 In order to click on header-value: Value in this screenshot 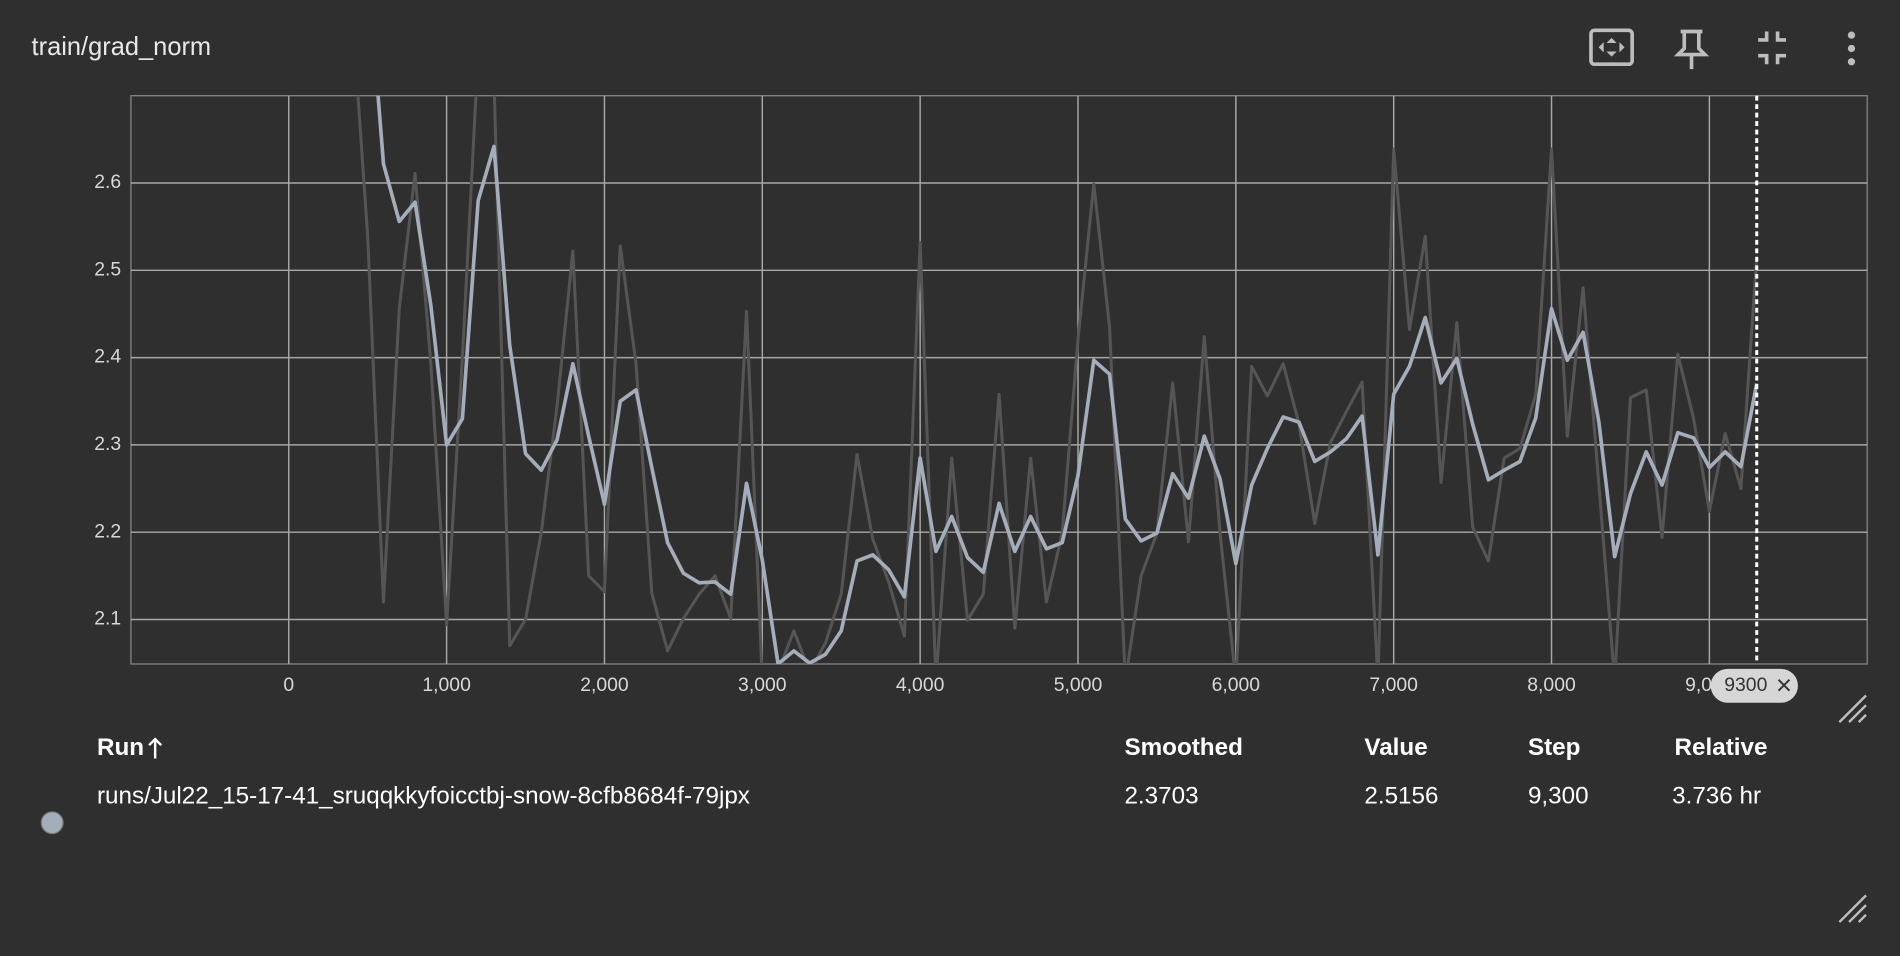, I will do `click(1395, 747)`.